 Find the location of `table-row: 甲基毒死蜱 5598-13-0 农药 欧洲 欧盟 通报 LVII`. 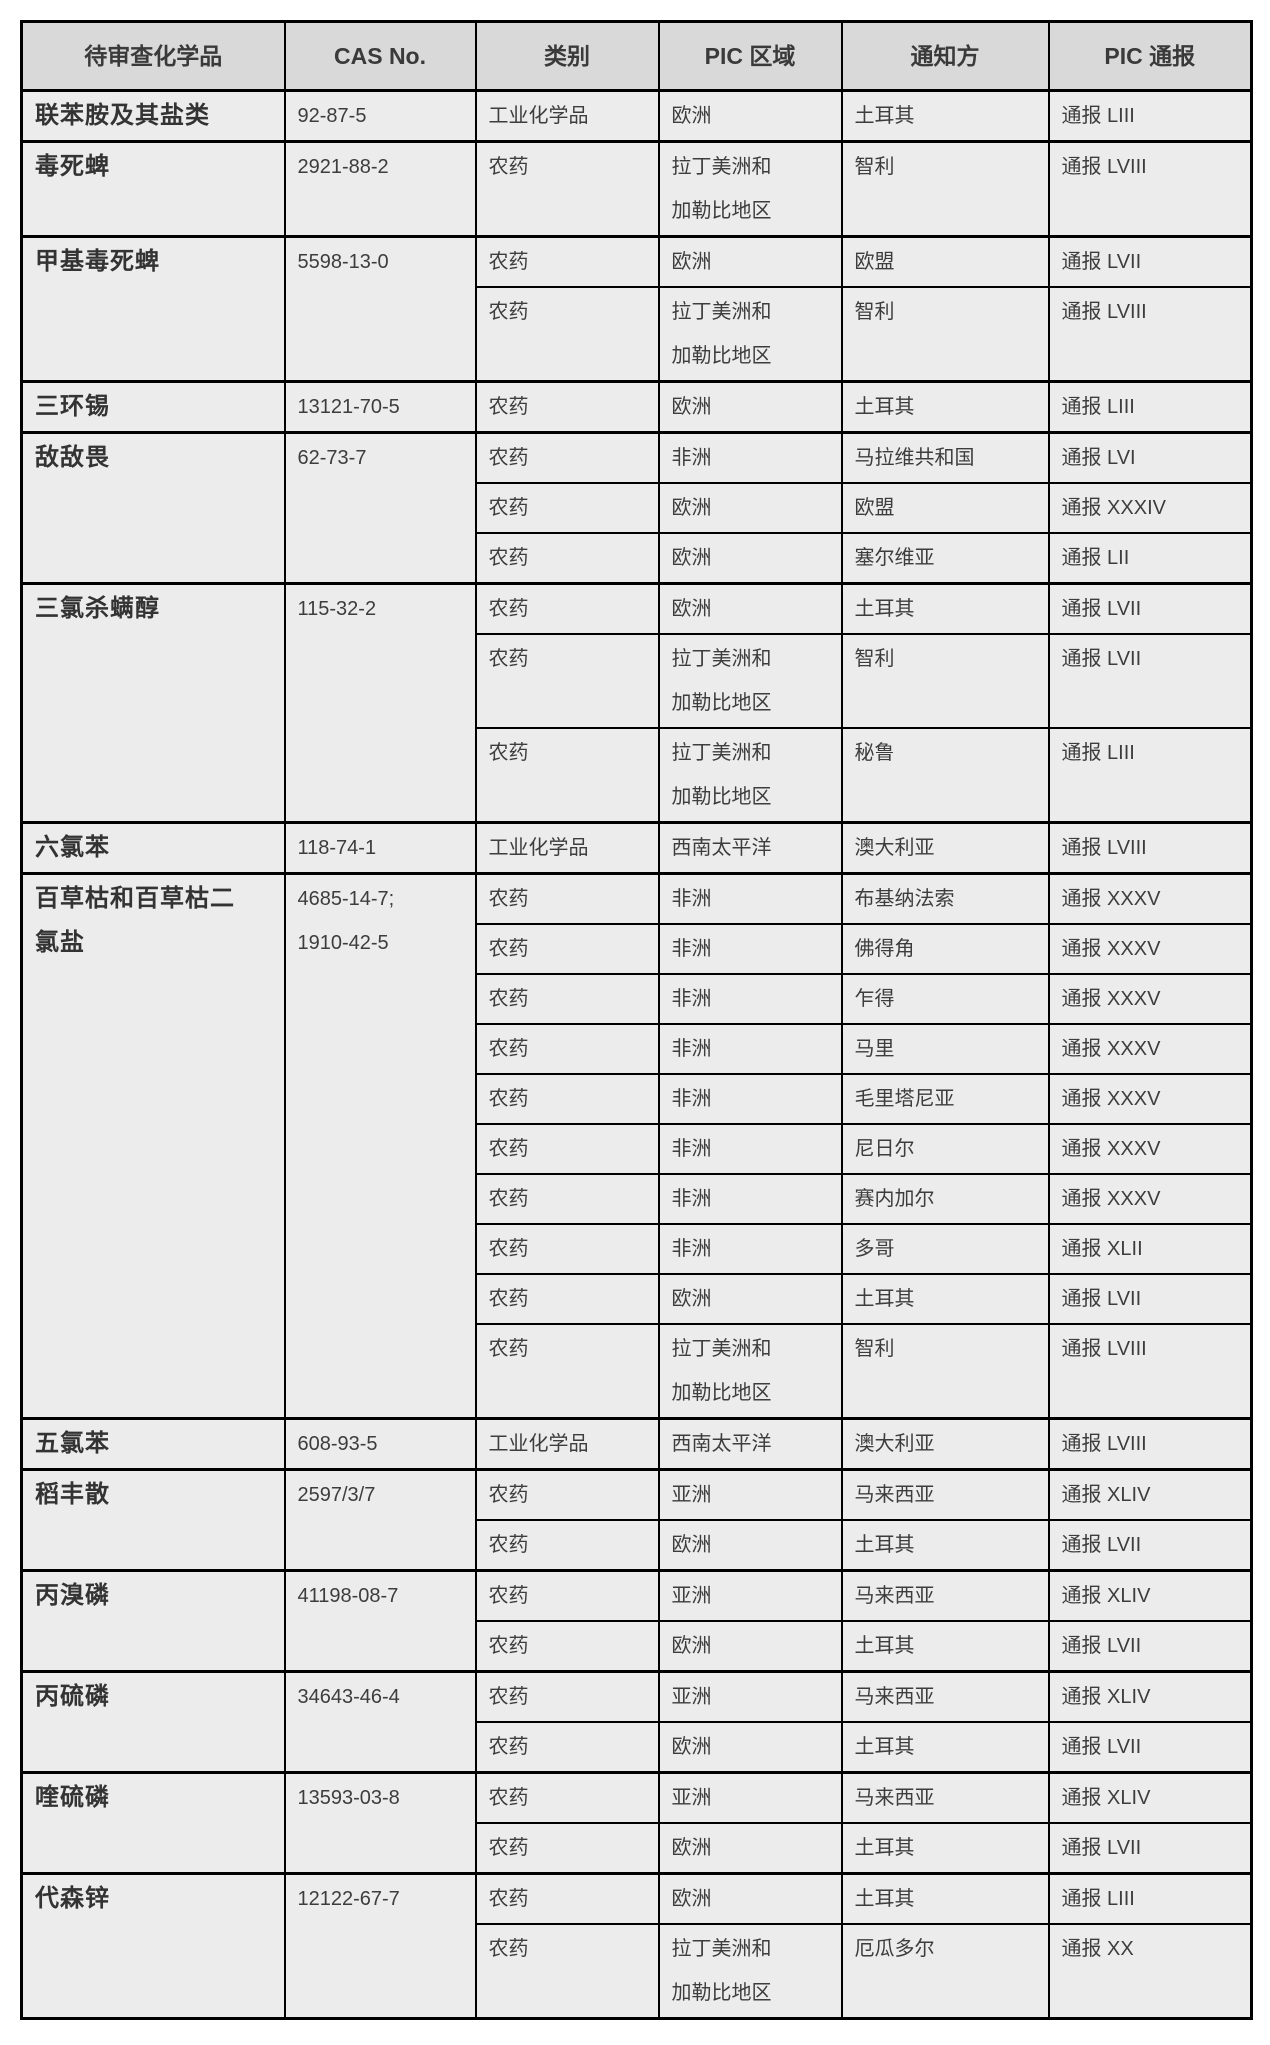

table-row: 甲基毒死蜱 5598-13-0 农药 欧洲 欧盟 通报 LVII is located at coordinates (636, 309).